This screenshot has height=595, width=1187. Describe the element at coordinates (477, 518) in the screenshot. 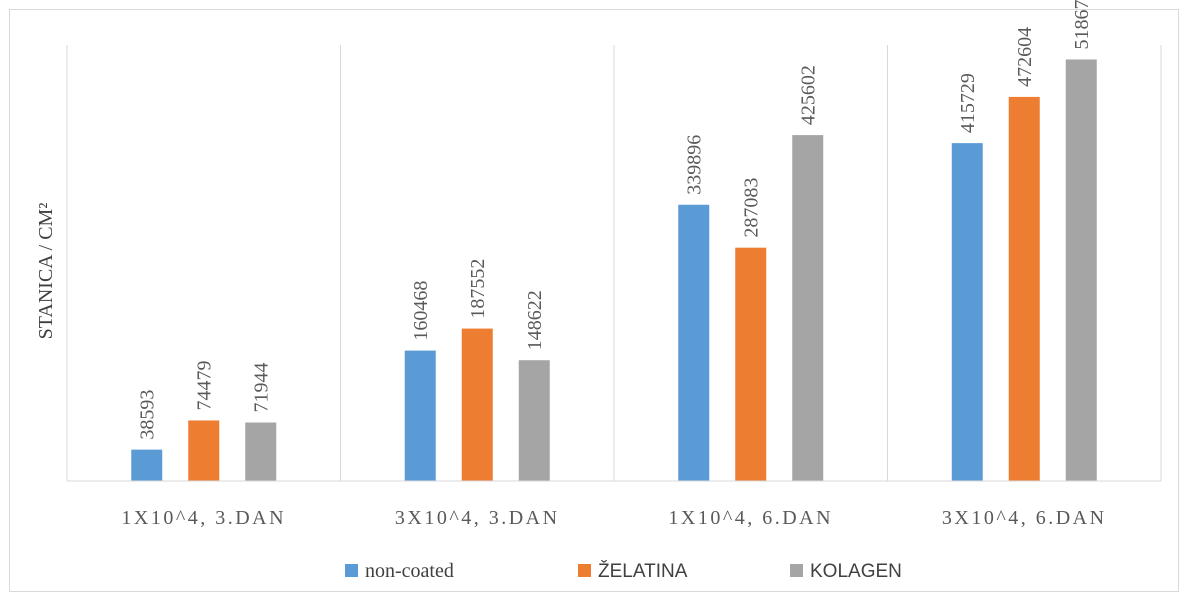

I see `x-tick-label: 3X10^4, 3.DAN` at that location.